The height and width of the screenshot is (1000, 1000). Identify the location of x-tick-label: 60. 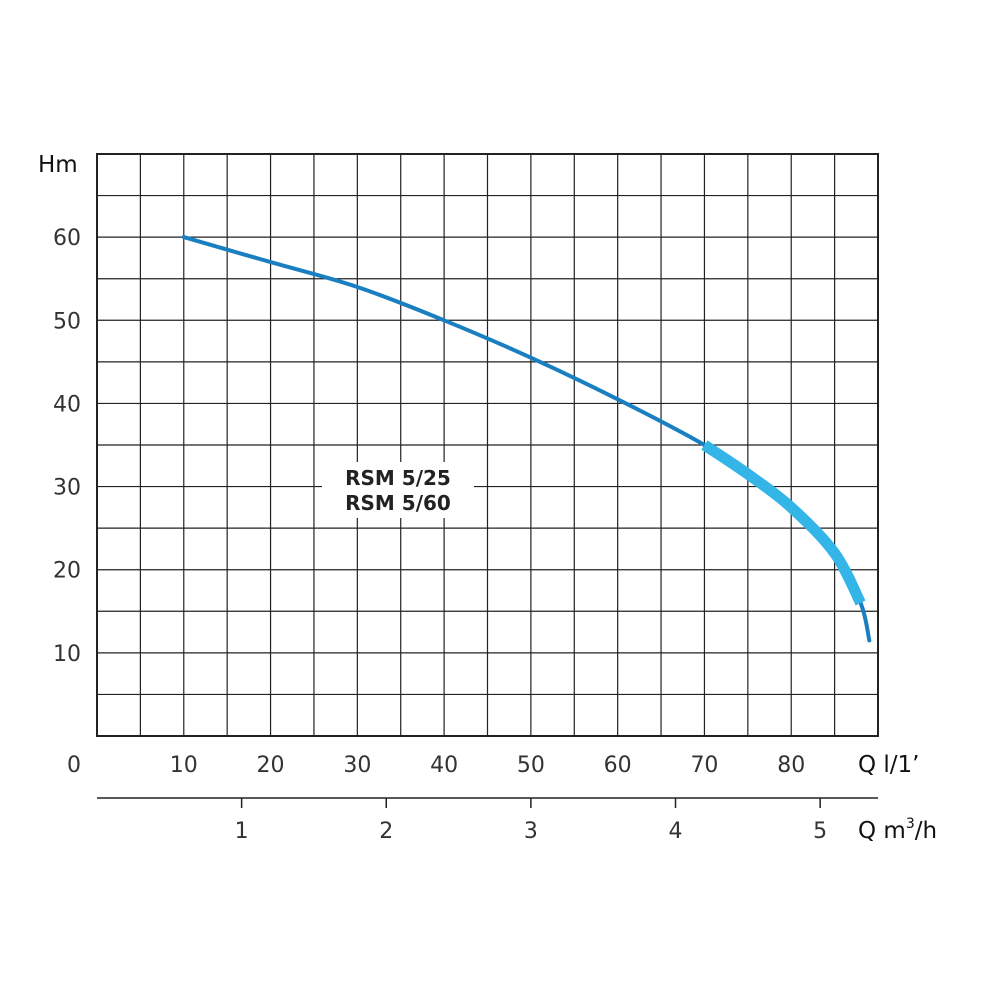
(618, 765).